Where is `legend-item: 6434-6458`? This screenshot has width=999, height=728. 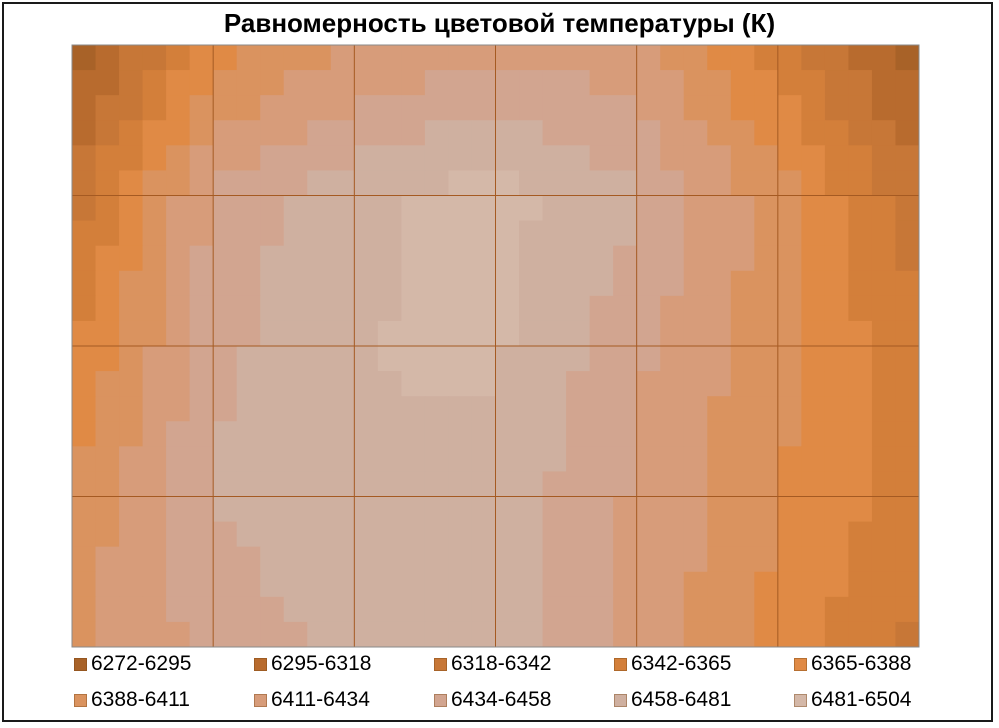 legend-item: 6434-6458 is located at coordinates (492, 700).